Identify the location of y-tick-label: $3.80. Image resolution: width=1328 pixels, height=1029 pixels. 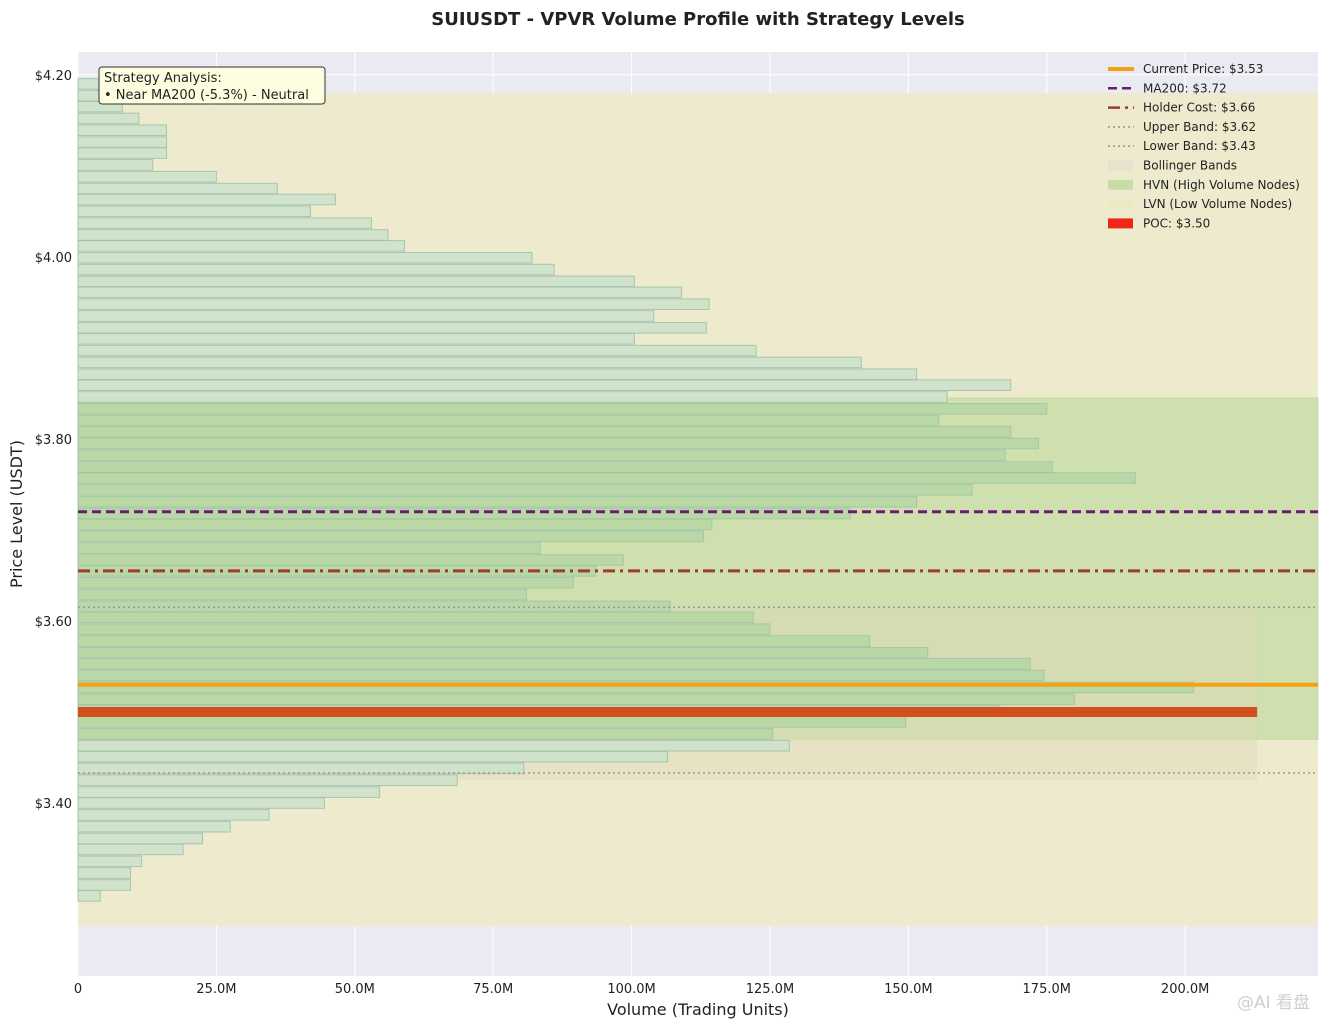
(53, 440).